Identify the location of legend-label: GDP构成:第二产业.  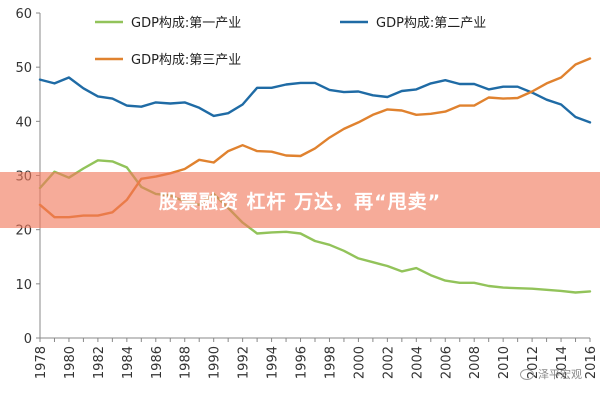
(431, 23).